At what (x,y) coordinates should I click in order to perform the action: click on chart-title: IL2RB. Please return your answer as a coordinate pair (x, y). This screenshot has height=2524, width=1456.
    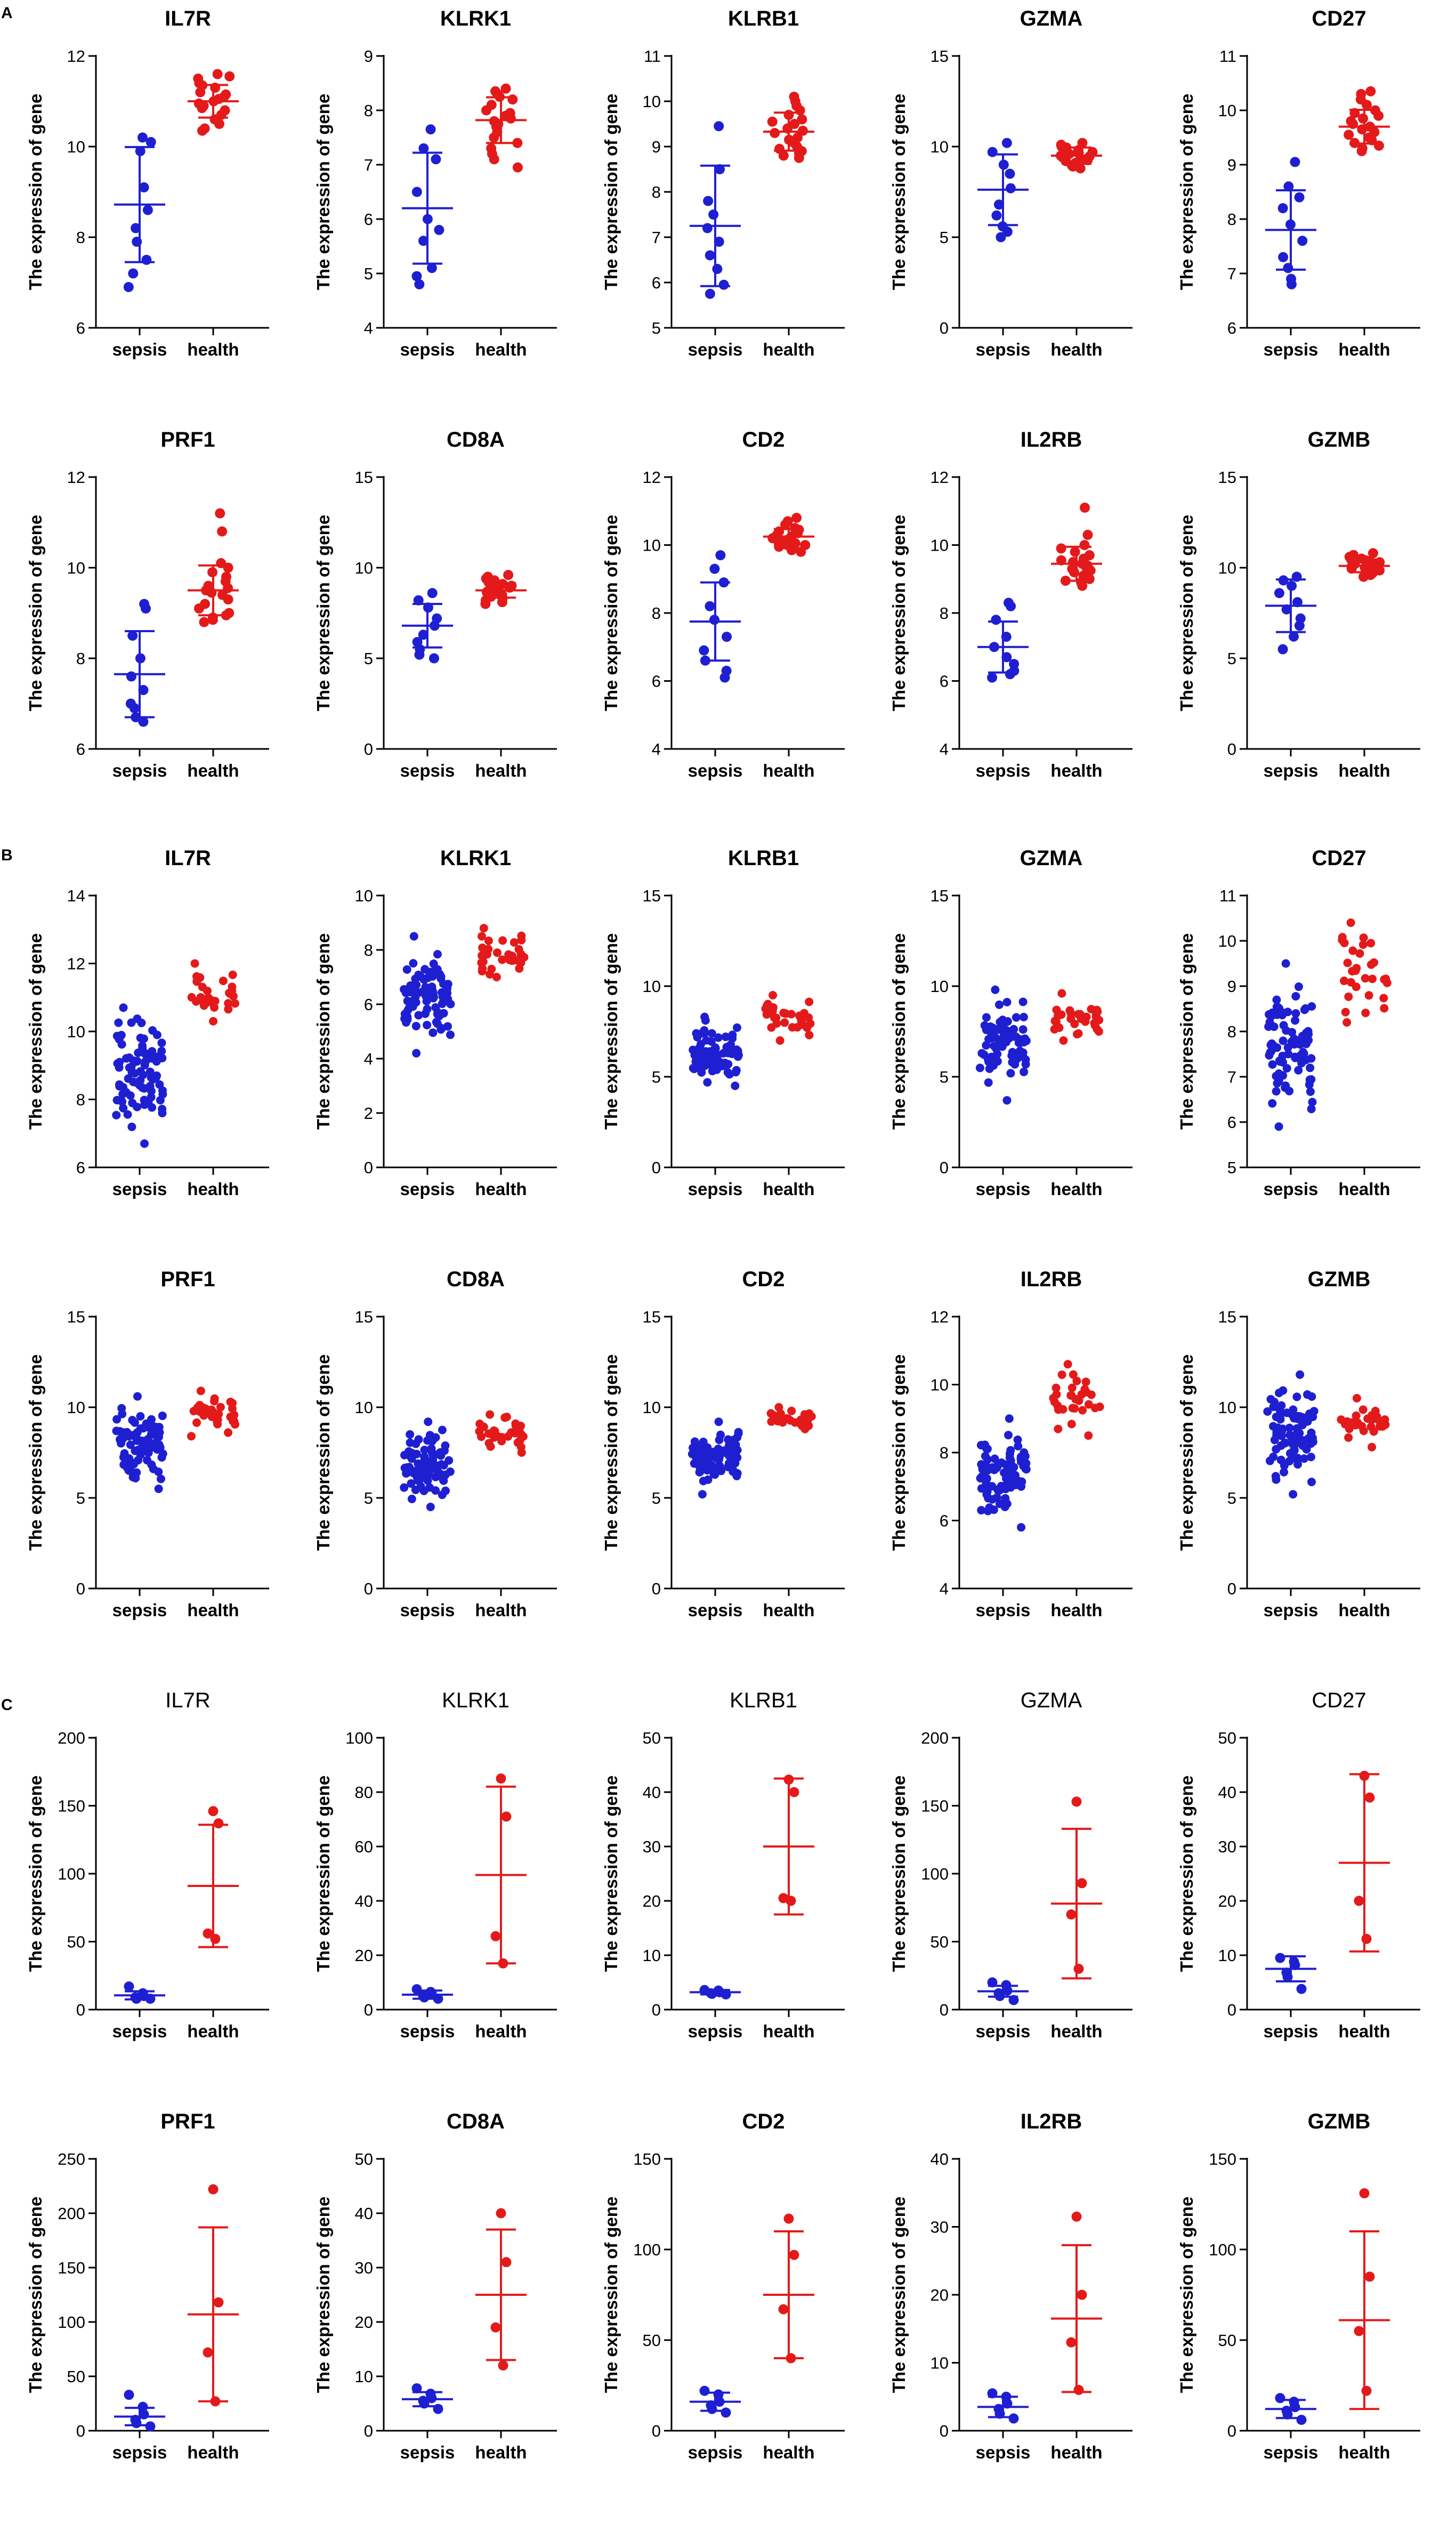
    Looking at the image, I should click on (1051, 2121).